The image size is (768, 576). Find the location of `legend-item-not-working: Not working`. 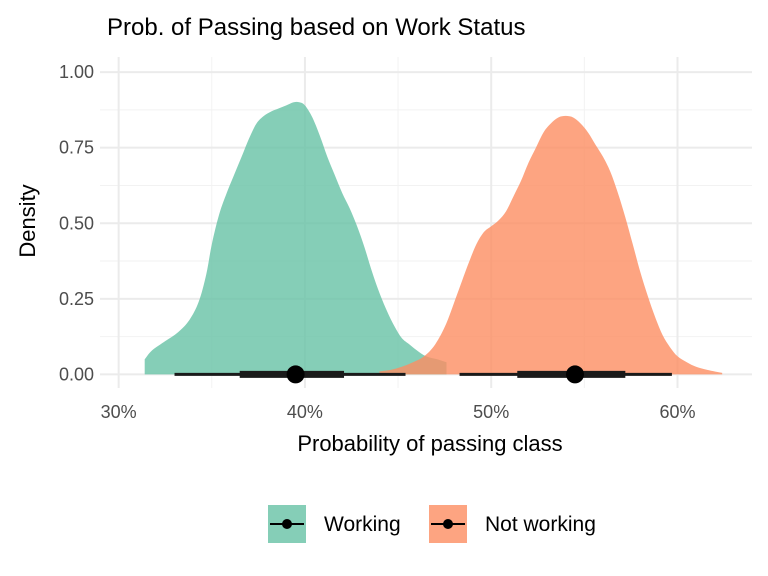

legend-item-not-working: Not working is located at coordinates (512, 524).